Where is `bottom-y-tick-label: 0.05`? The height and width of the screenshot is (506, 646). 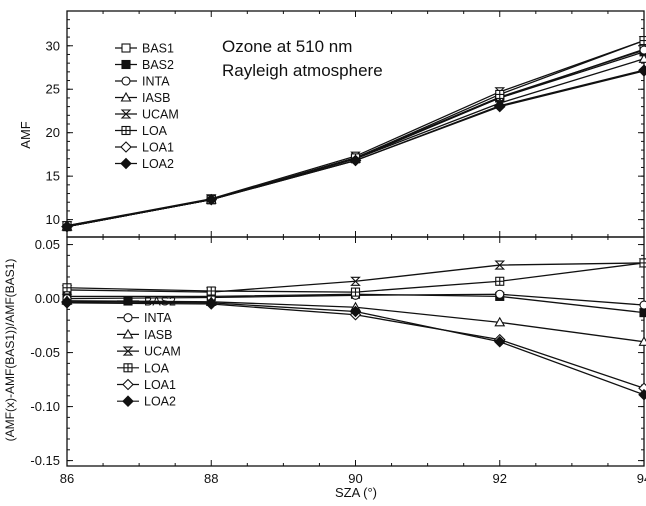 bottom-y-tick-label: 0.05 is located at coordinates (47, 244).